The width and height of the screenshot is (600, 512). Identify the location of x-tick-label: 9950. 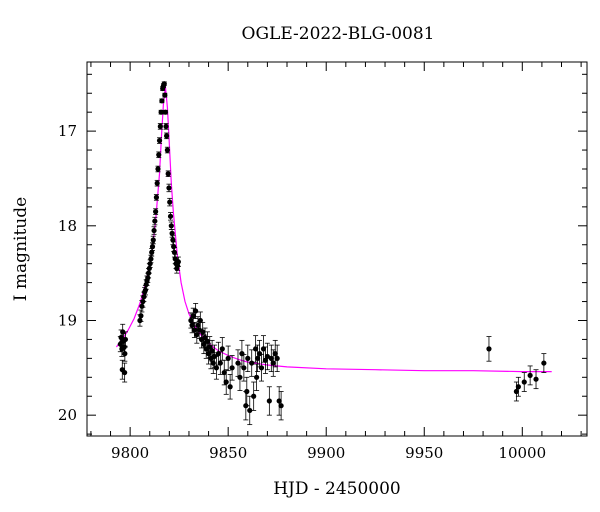
(424, 453).